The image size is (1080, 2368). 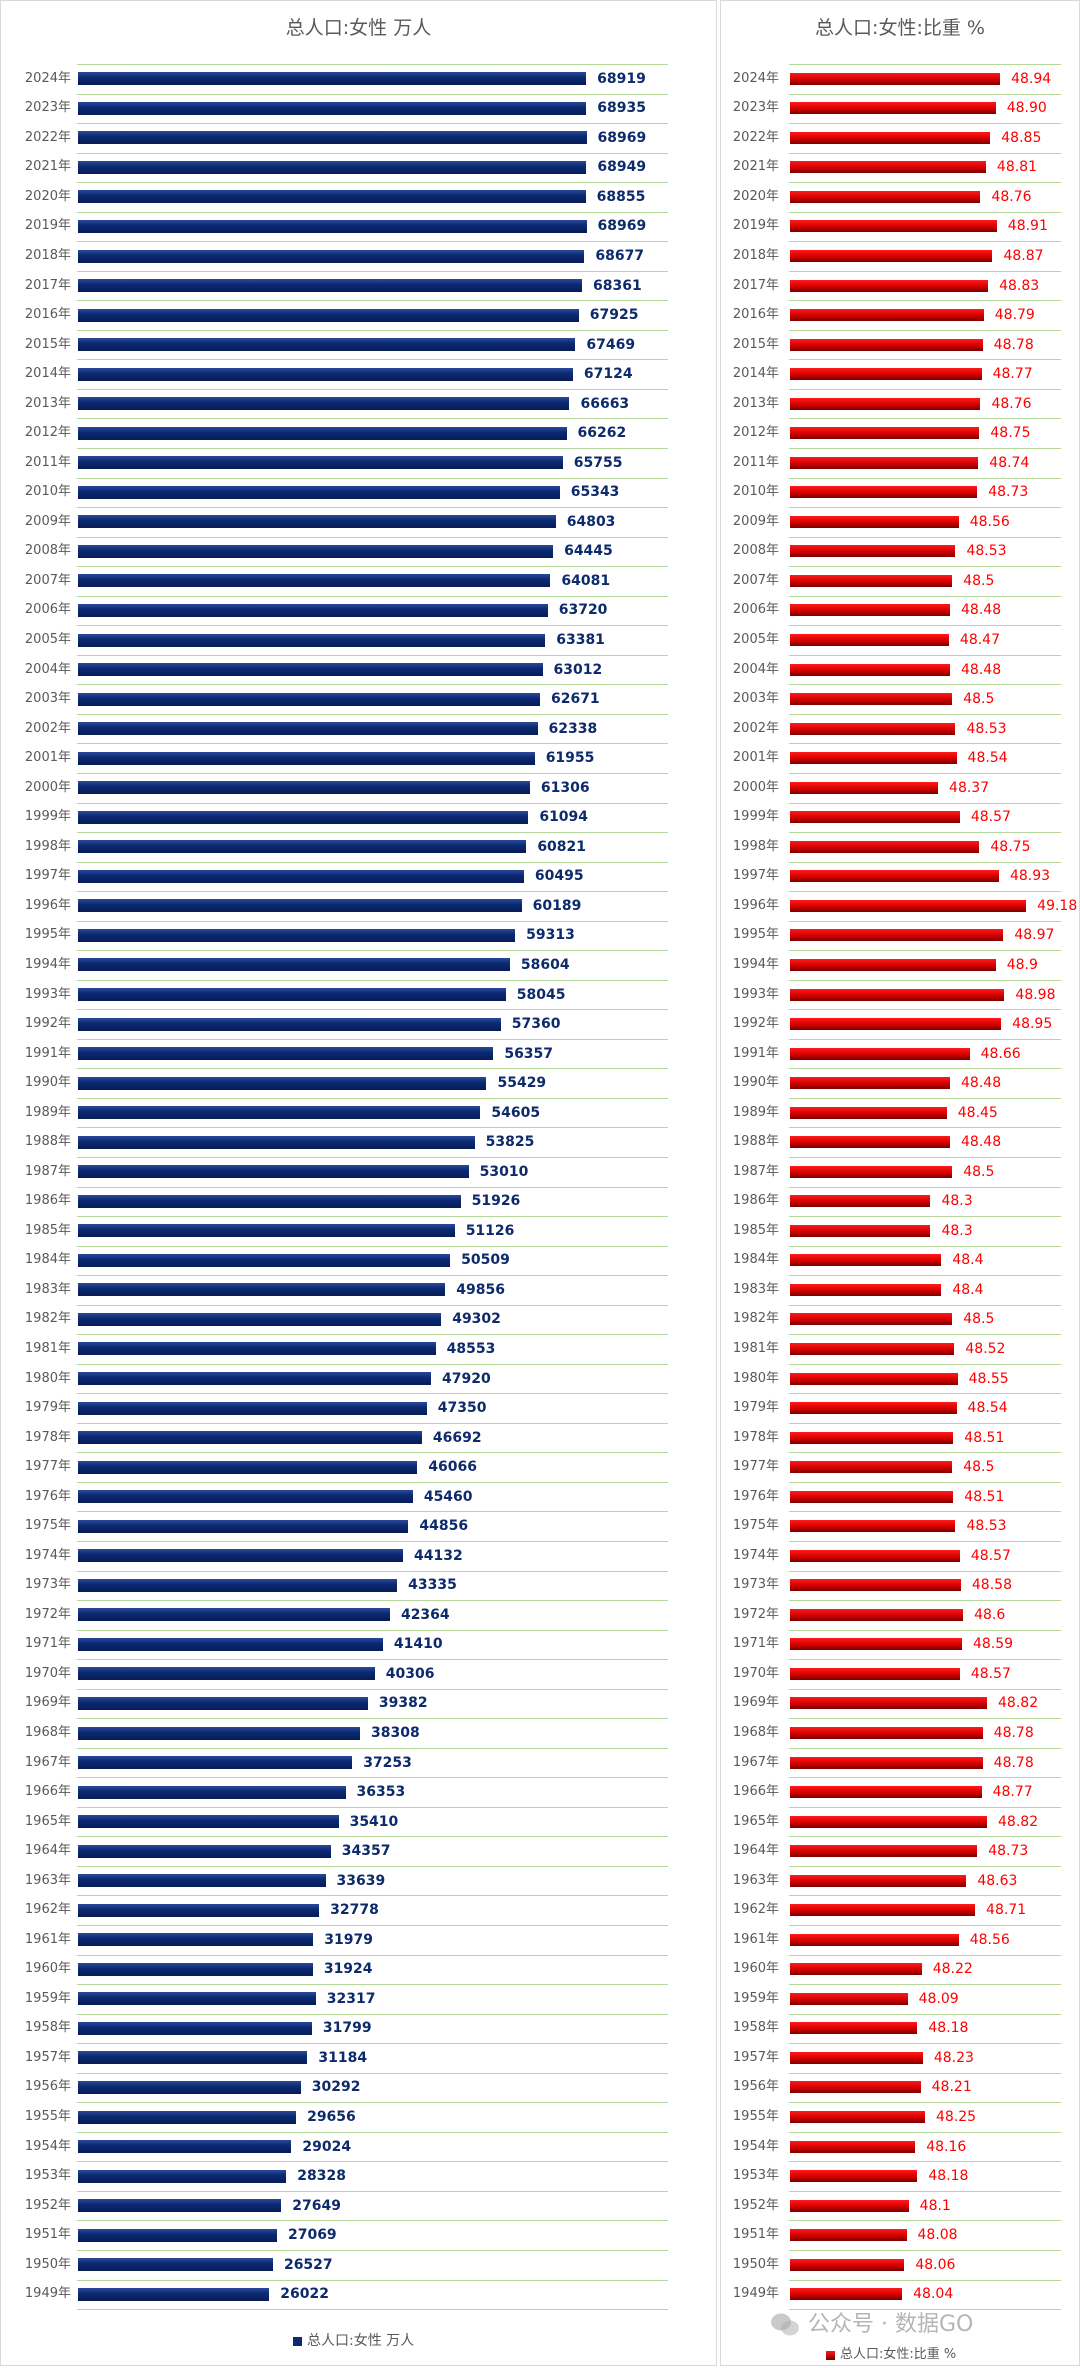 I want to click on data-label: 48.82, so click(x=1018, y=1821).